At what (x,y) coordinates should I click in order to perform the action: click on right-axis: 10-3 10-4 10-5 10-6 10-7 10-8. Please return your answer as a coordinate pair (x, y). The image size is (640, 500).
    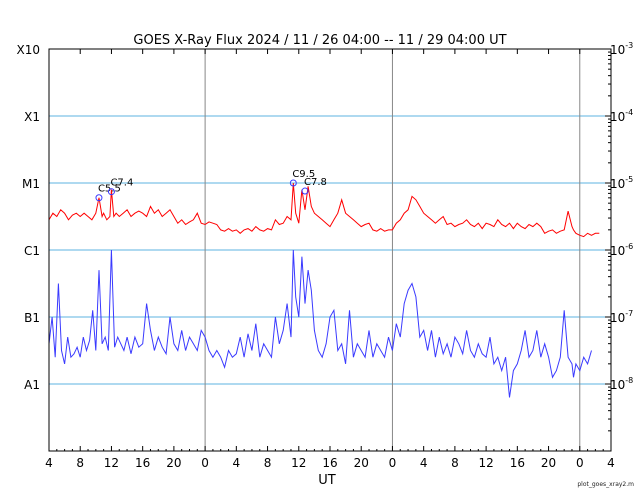
    Looking at the image, I should click on (619, 246).